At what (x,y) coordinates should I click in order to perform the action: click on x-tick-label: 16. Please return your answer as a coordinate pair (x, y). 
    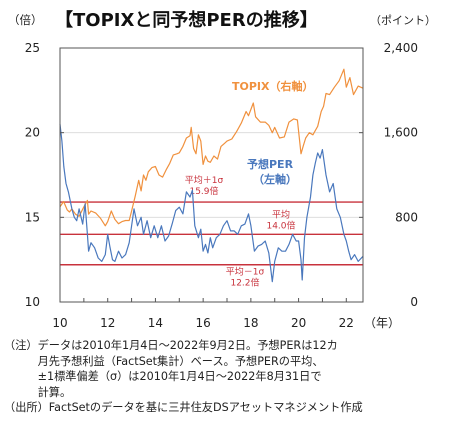
    Looking at the image, I should click on (203, 323).